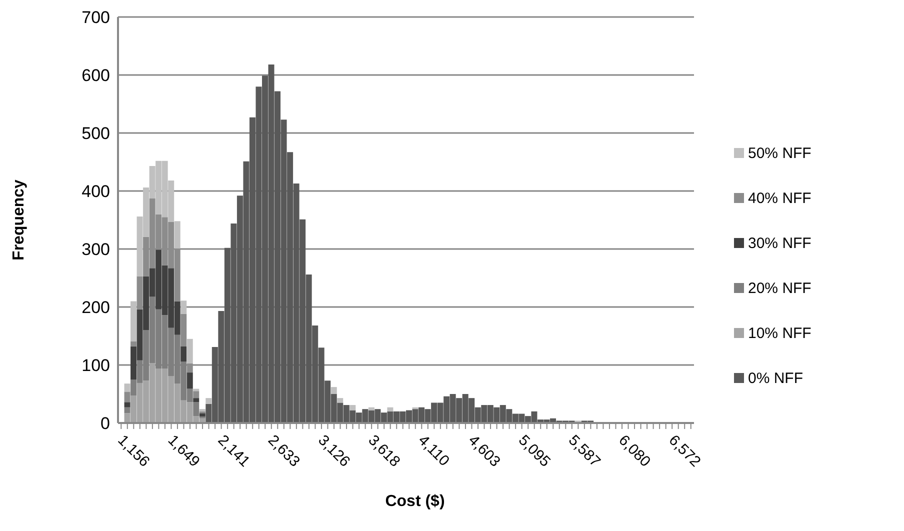 This screenshot has height=531, width=904. What do you see at coordinates (96, 18) in the screenshot?
I see `y-tick-label: 700` at bounding box center [96, 18].